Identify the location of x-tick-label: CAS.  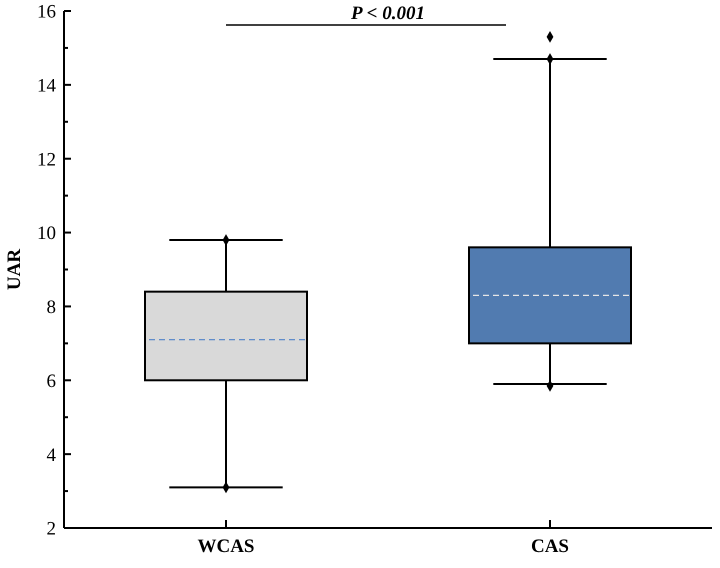
(550, 546).